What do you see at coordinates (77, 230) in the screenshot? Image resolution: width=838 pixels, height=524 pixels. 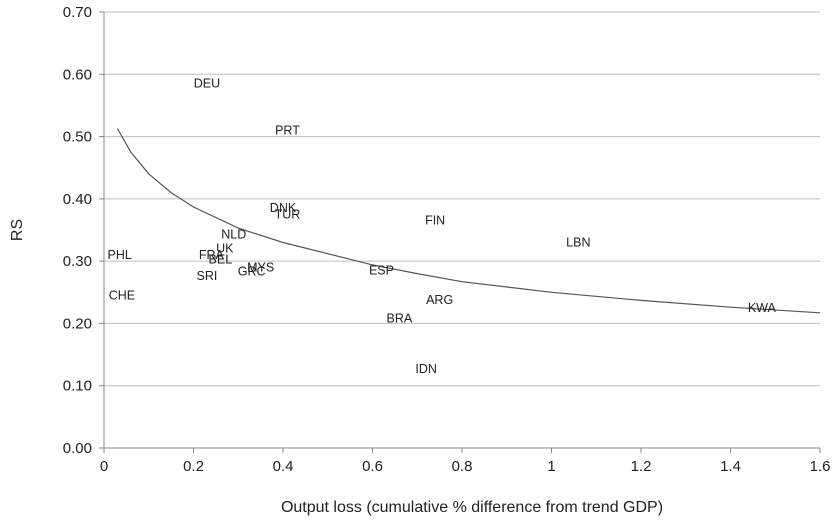 I see `y-tick-labels: 0.00 0.10 0.20 0.30 0.40 0.50 0.60 0.70` at bounding box center [77, 230].